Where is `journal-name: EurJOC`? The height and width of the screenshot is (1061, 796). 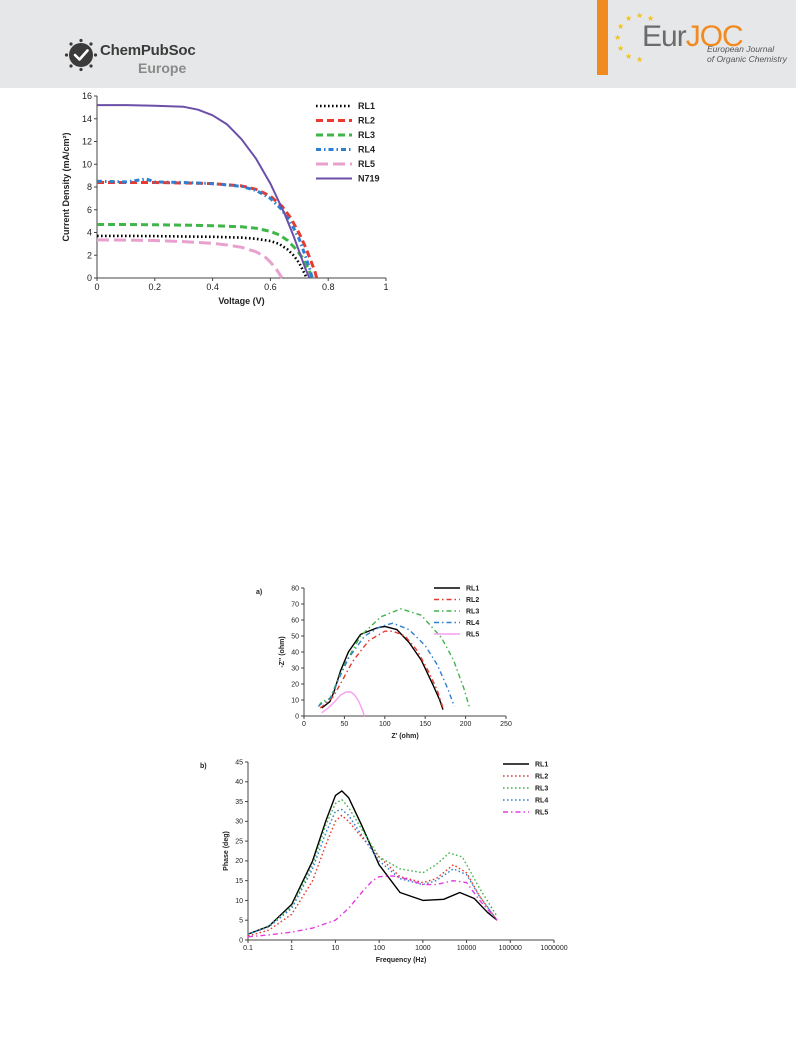 journal-name: EurJOC is located at coordinates (693, 37).